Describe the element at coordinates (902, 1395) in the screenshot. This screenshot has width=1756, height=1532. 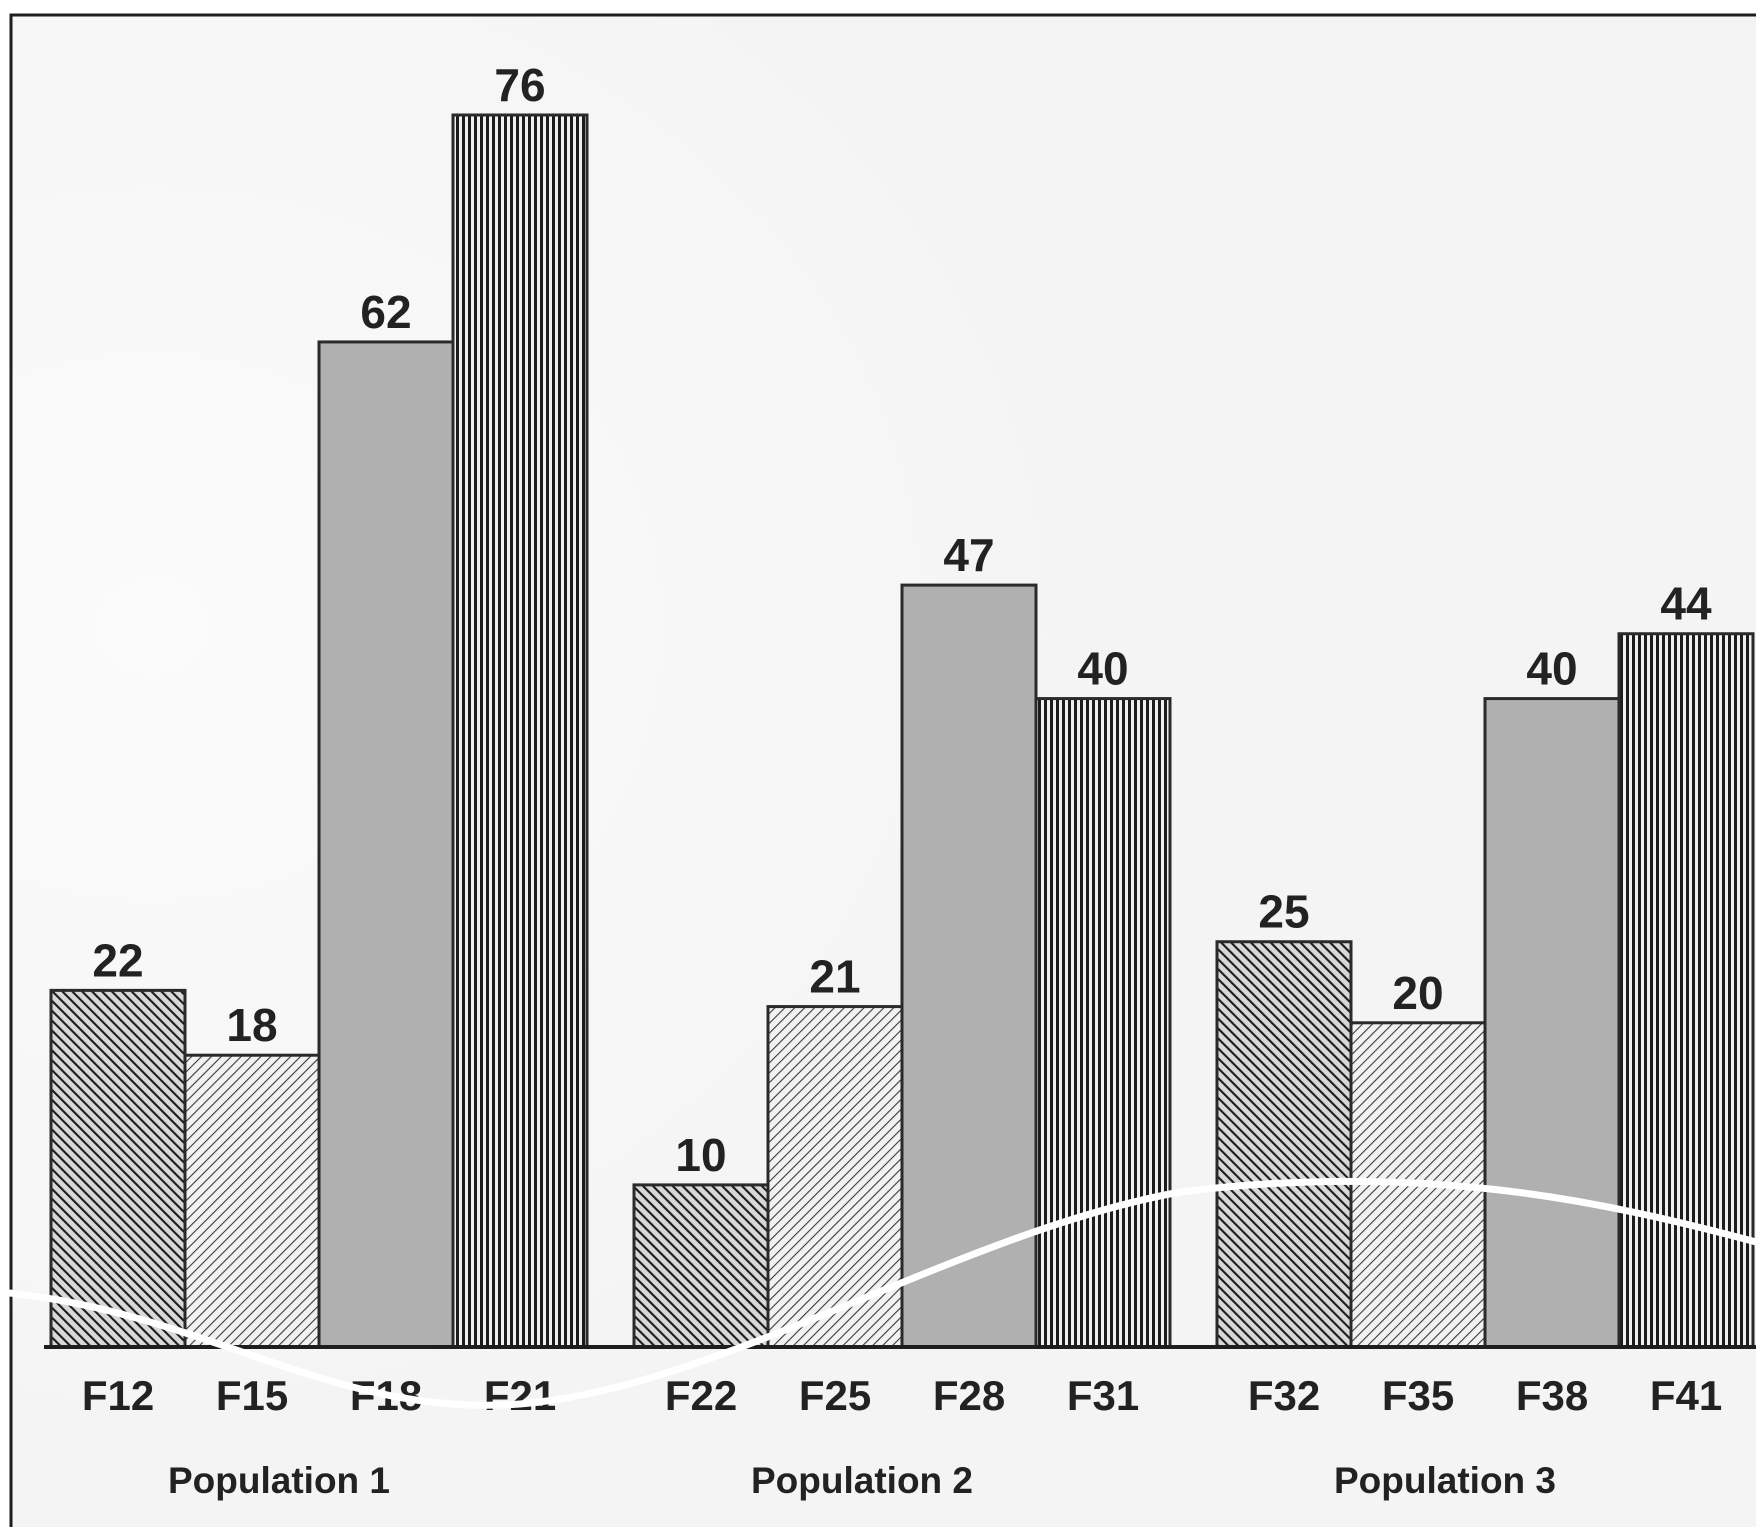
I see `tick-labels-layer: F12 F15 F18 F21 F22 F25 F28 F31 F32 F35 F38 F41` at that location.